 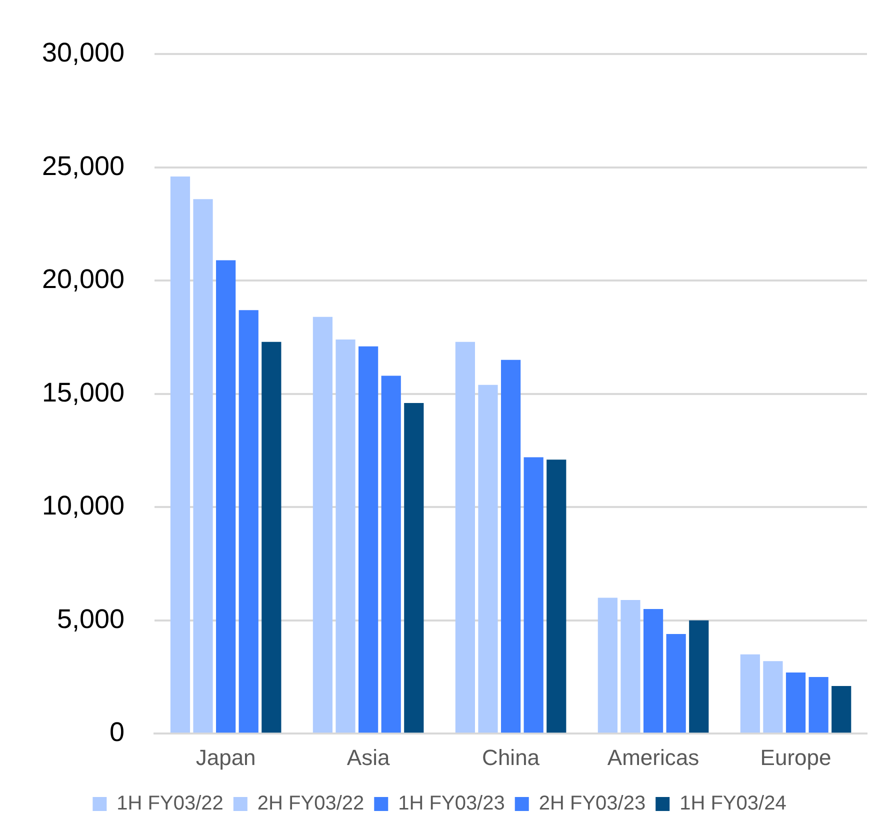 What do you see at coordinates (368, 757) in the screenshot?
I see `x-tick-label: Asia` at bounding box center [368, 757].